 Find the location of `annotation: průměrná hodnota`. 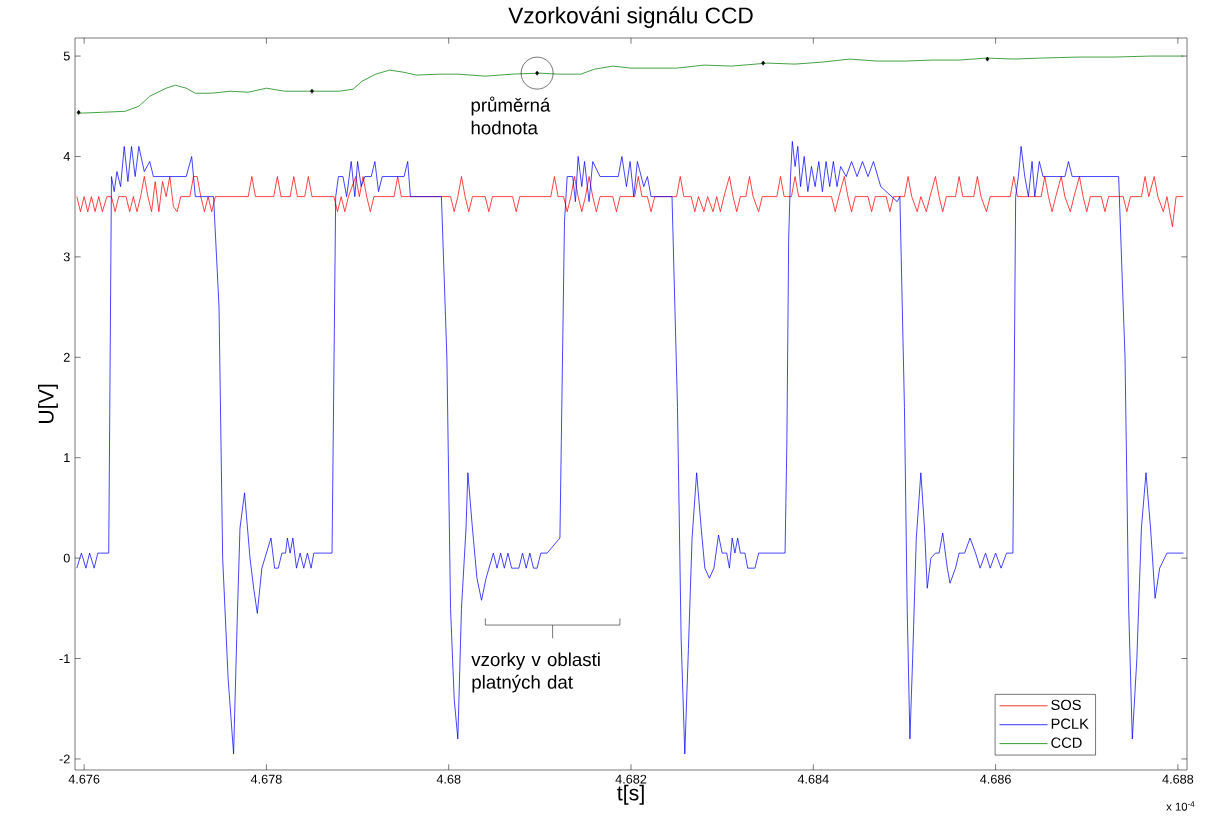

annotation: průměrná hodnota is located at coordinates (511, 115).